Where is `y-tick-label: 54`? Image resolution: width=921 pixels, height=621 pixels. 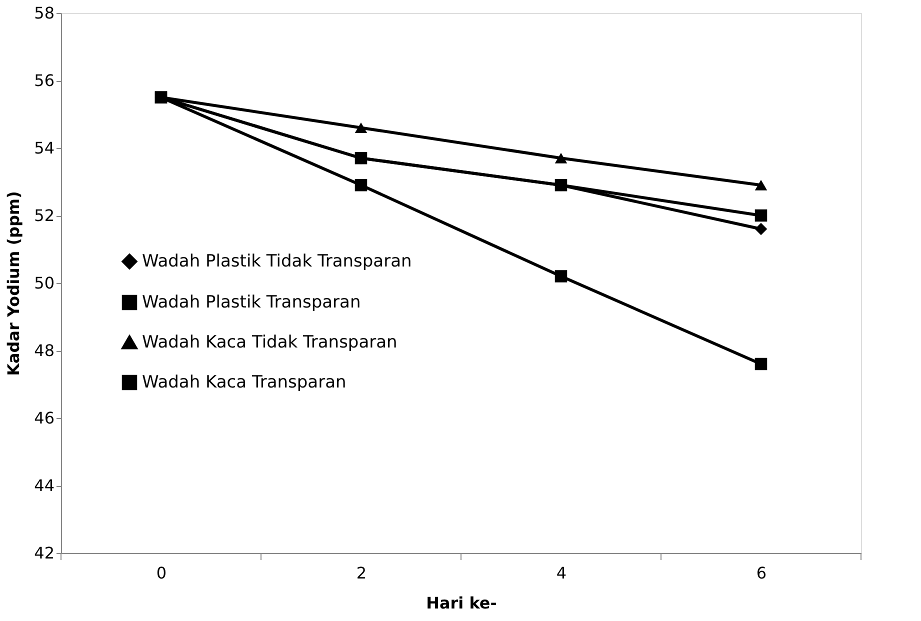
y-tick-label: 54 is located at coordinates (44, 148).